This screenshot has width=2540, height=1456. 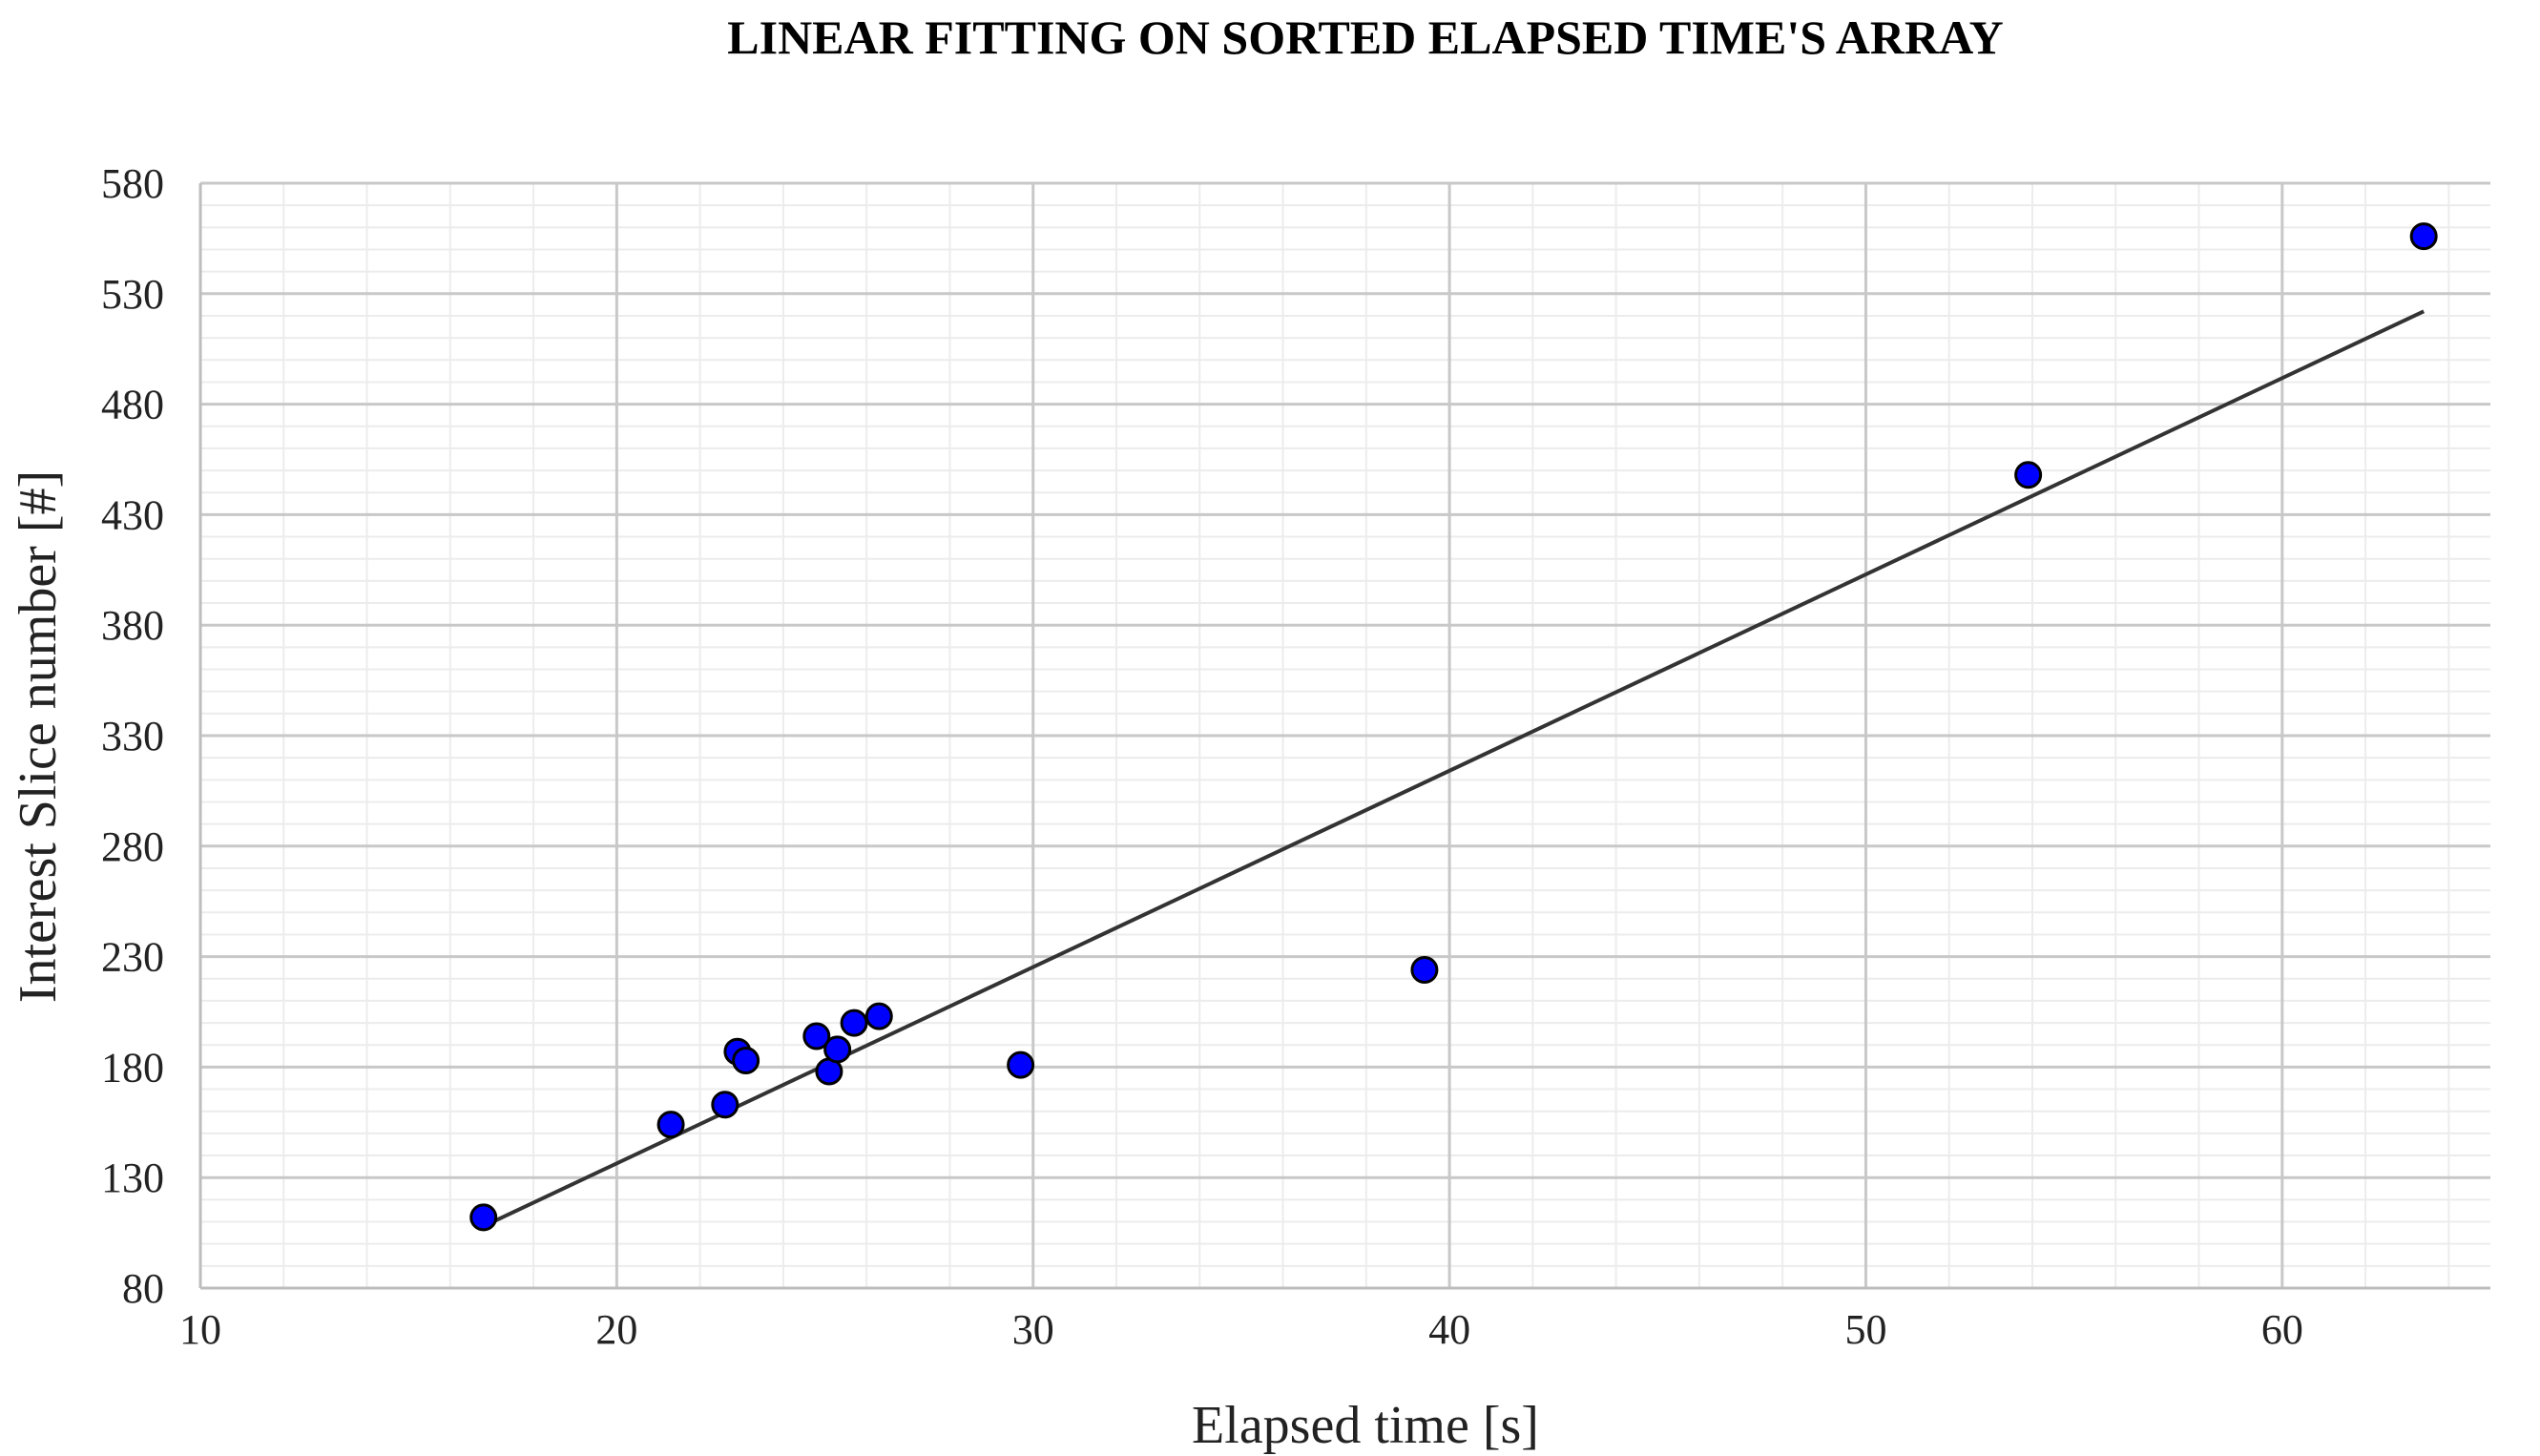 I want to click on y-tick-labels: 80 130 180 230 280 330 380 430 480 530 580, so click(x=132, y=736).